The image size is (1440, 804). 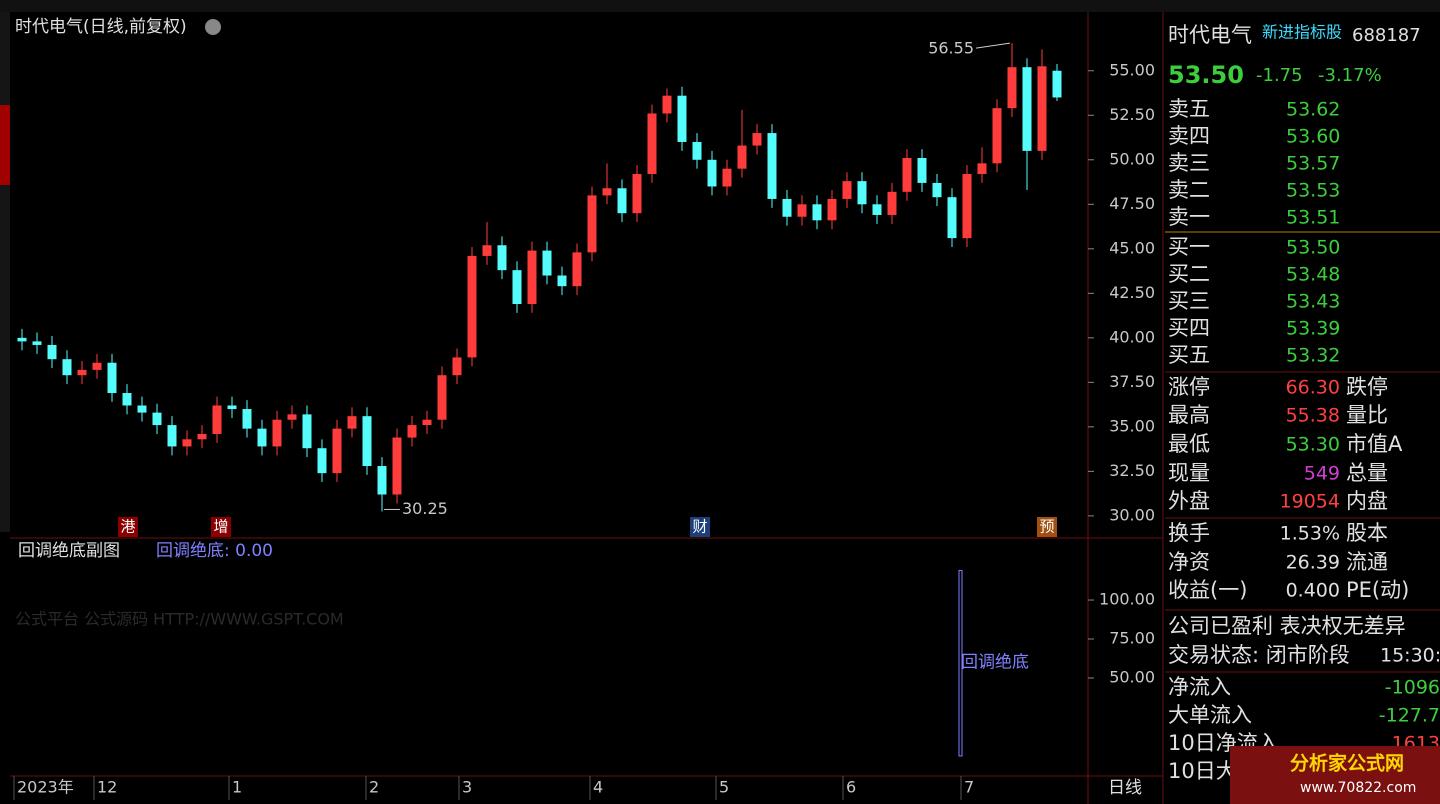 I want to click on x-tick-label: 2, so click(x=374, y=787).